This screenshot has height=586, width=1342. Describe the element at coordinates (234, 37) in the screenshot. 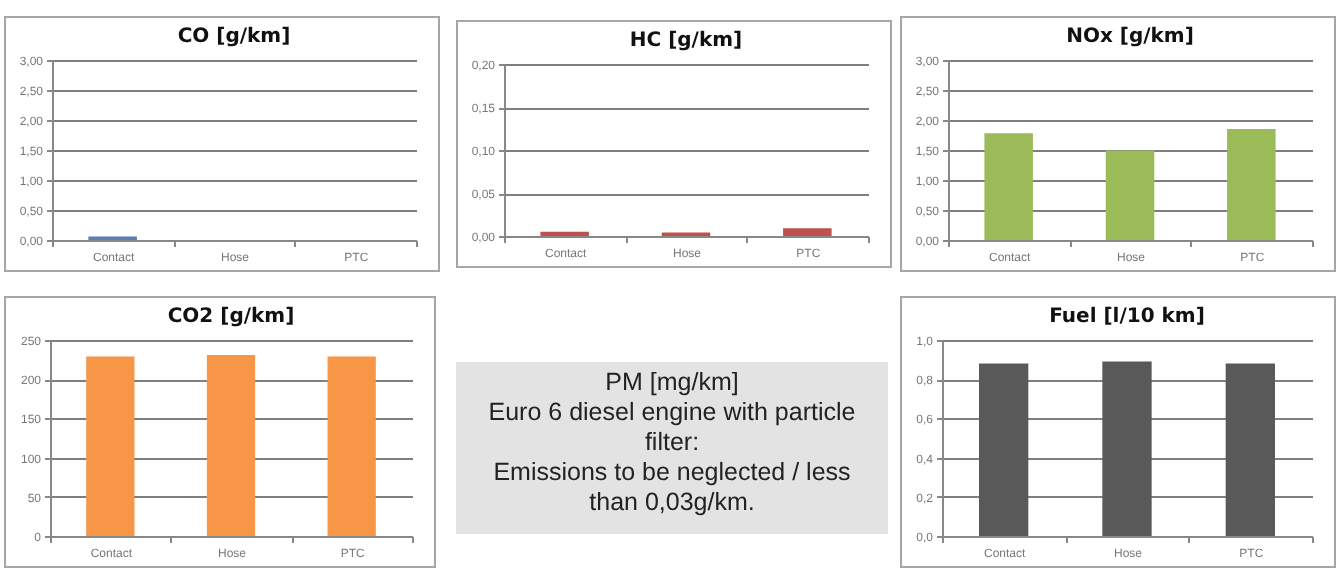

I see `chart-title: CO [g/km]` at that location.